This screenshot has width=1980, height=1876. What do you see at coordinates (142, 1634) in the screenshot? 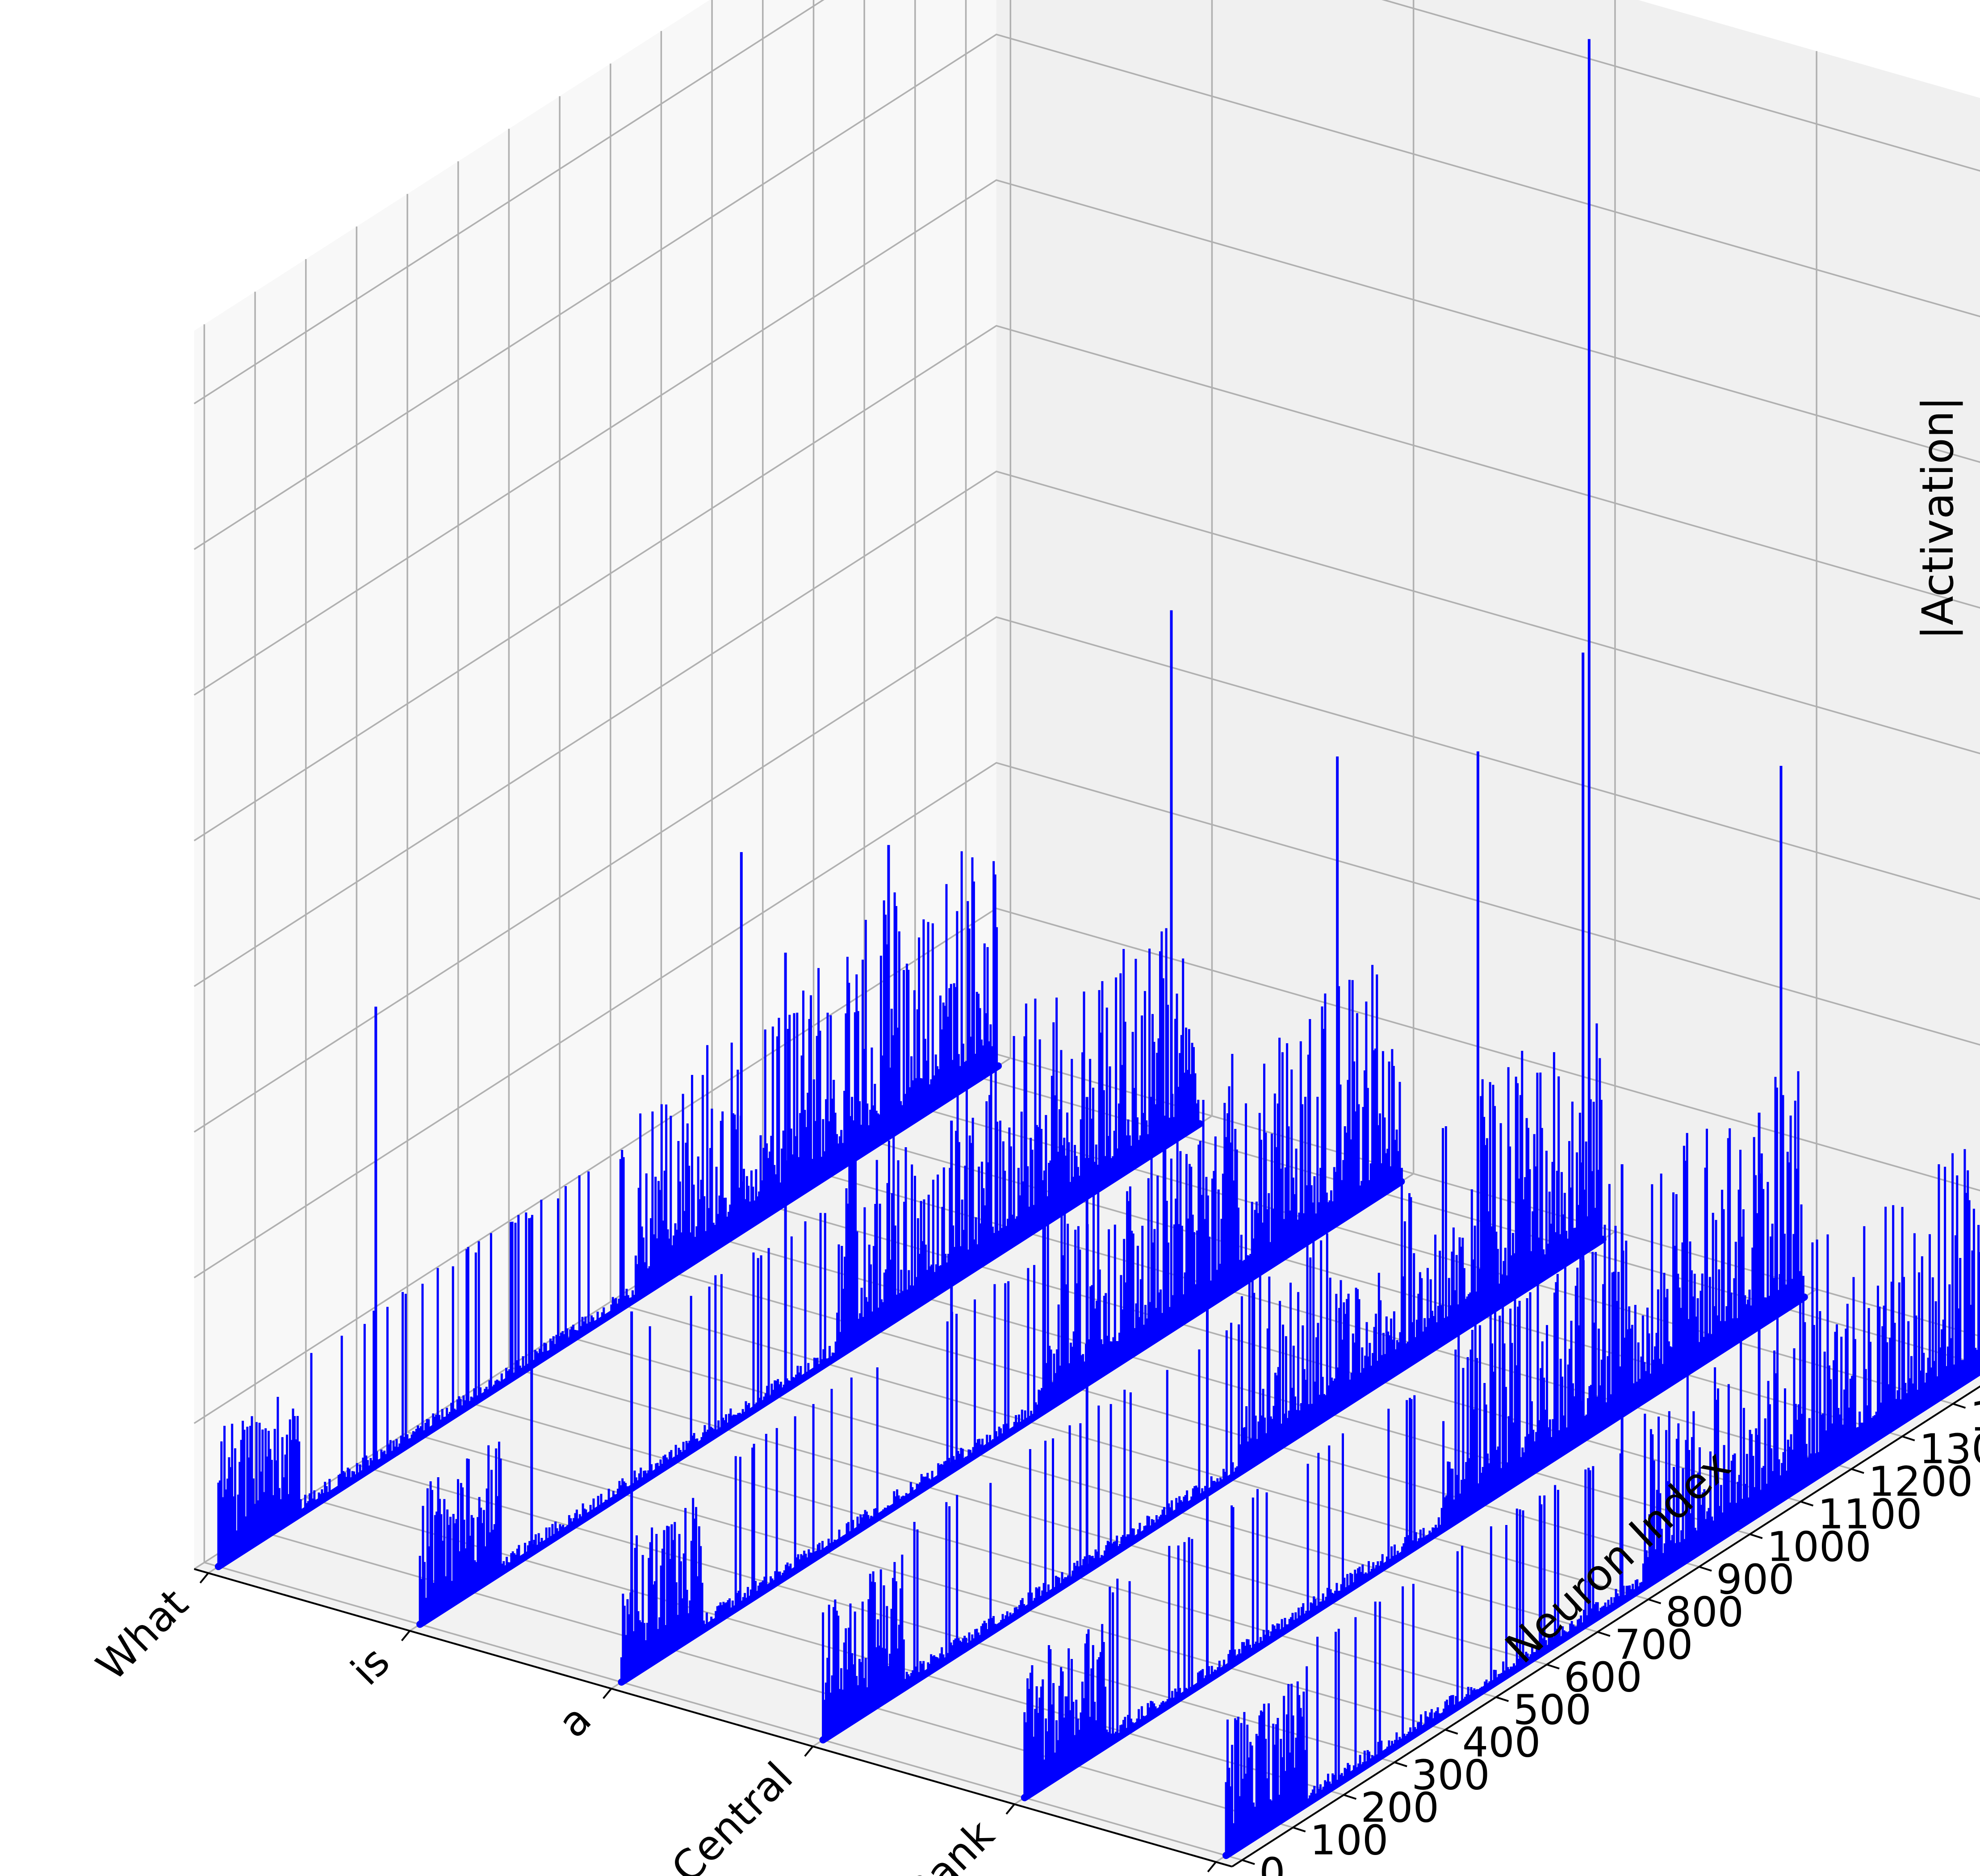
I see `x-tick-label: What` at bounding box center [142, 1634].